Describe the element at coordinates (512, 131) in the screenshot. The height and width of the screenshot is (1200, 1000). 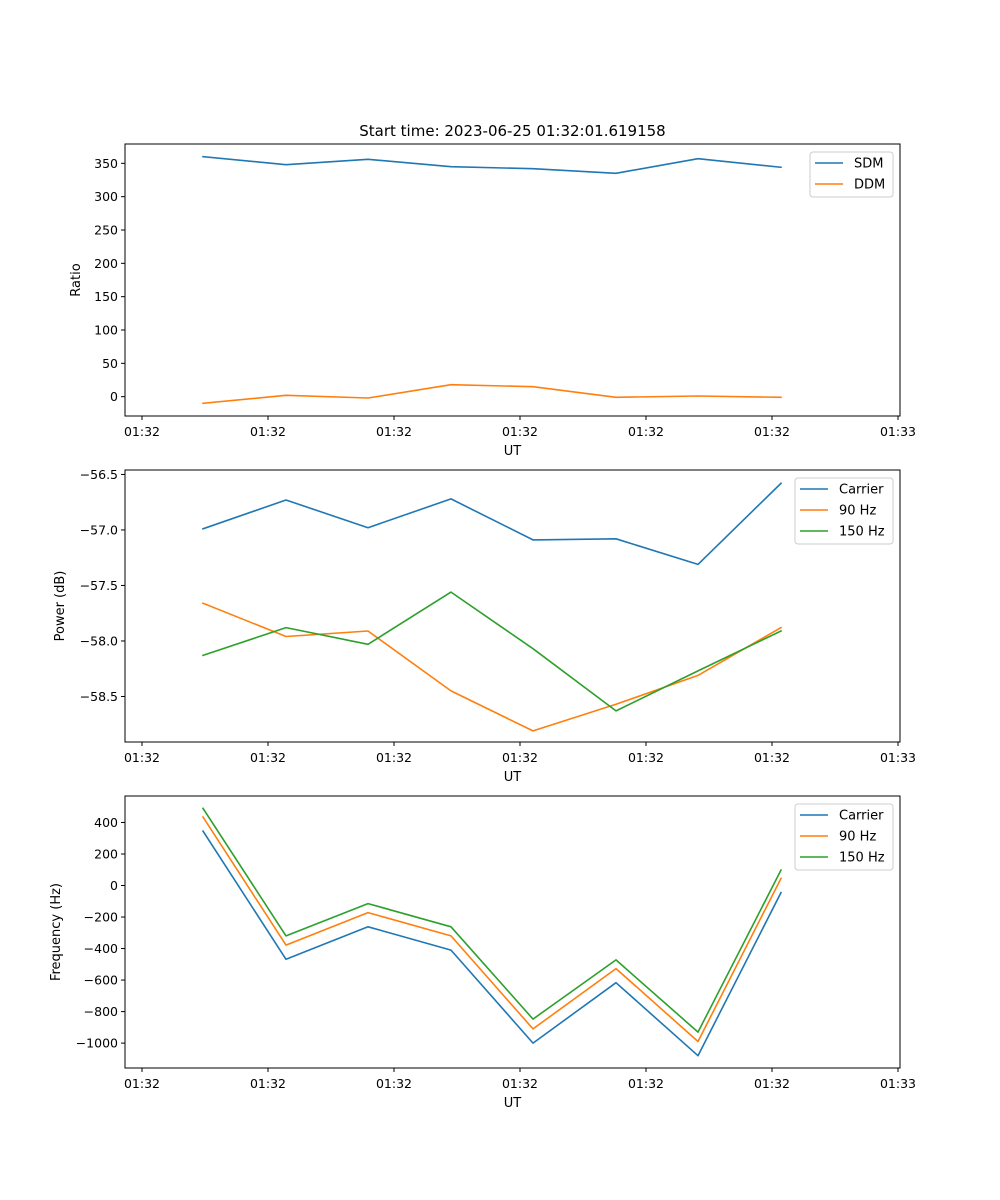
I see `chart-title: Start time: 2023-06-25 01:32:01.619158` at that location.